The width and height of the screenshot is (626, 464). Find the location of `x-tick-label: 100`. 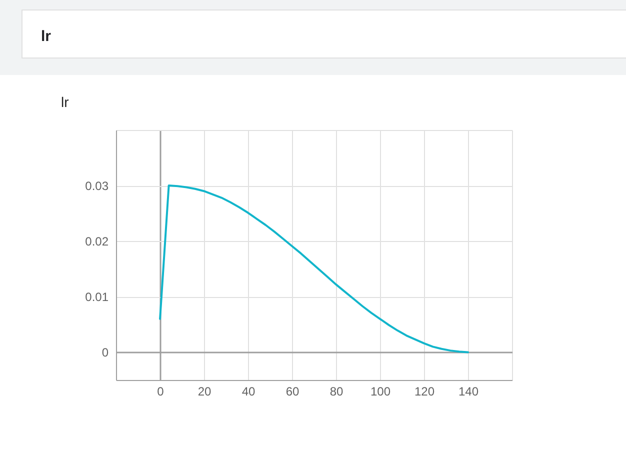

x-tick-label: 100 is located at coordinates (380, 391).